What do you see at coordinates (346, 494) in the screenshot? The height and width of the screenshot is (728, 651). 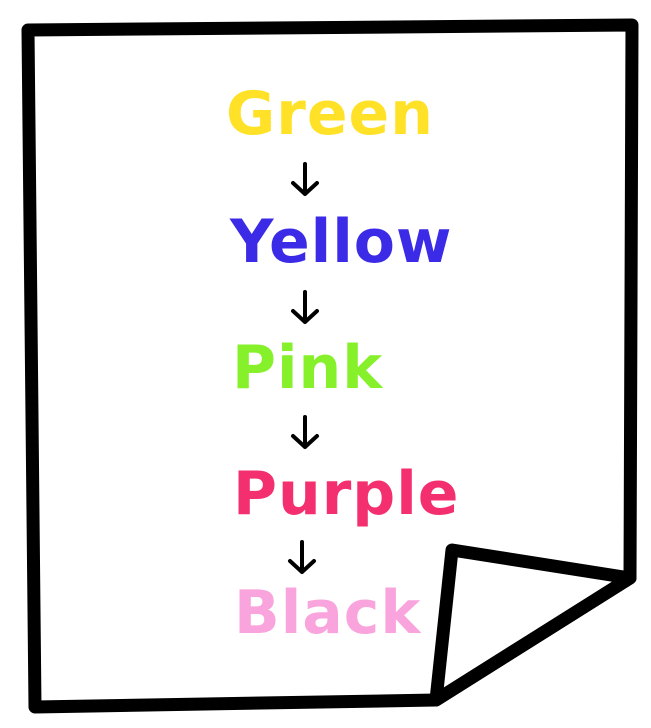 I see `word-purple: Purple` at bounding box center [346, 494].